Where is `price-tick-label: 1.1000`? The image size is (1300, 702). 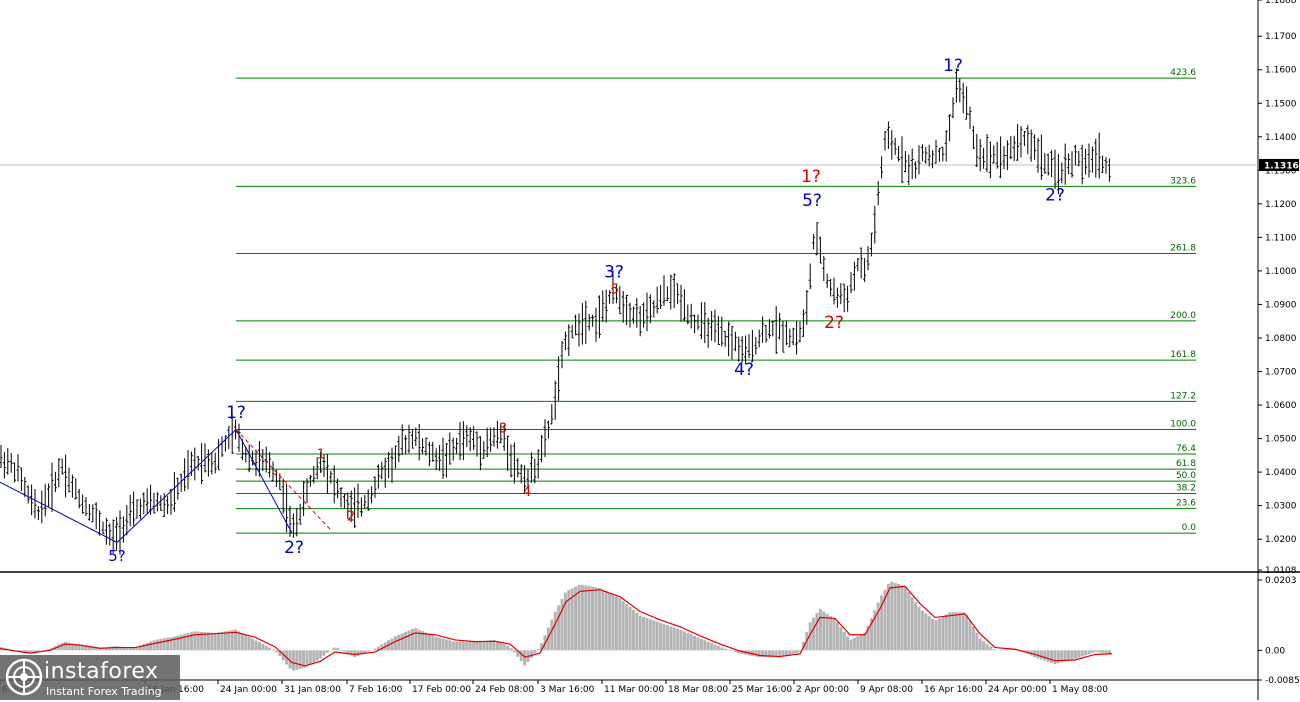
price-tick-label: 1.1000 is located at coordinates (1281, 272).